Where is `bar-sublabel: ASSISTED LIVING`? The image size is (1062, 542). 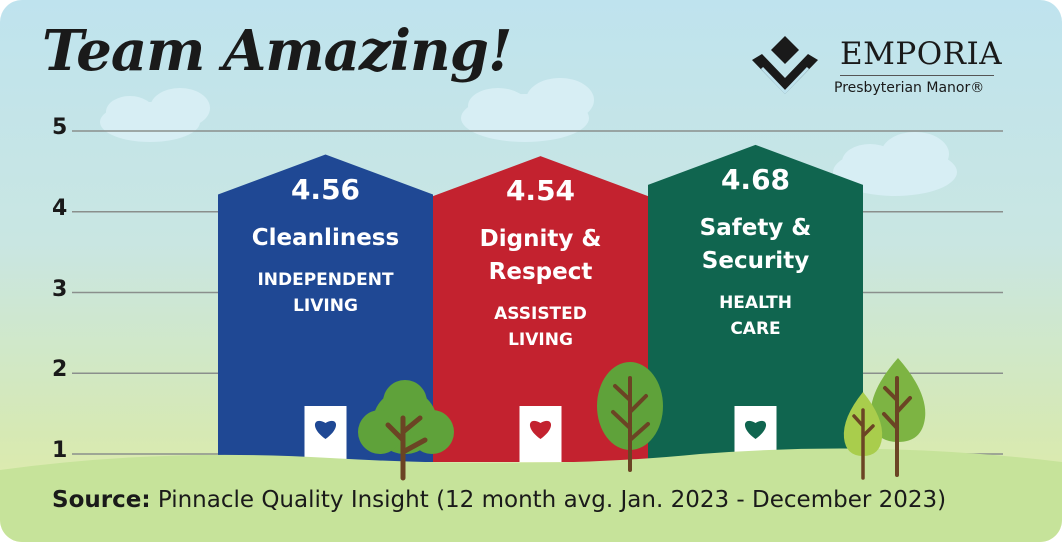
bar-sublabel: ASSISTED LIVING is located at coordinates (540, 327).